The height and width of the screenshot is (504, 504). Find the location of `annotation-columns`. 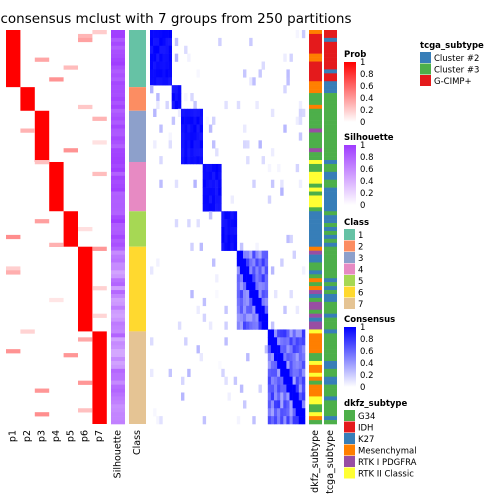

annotation-columns is located at coordinates (323, 227).